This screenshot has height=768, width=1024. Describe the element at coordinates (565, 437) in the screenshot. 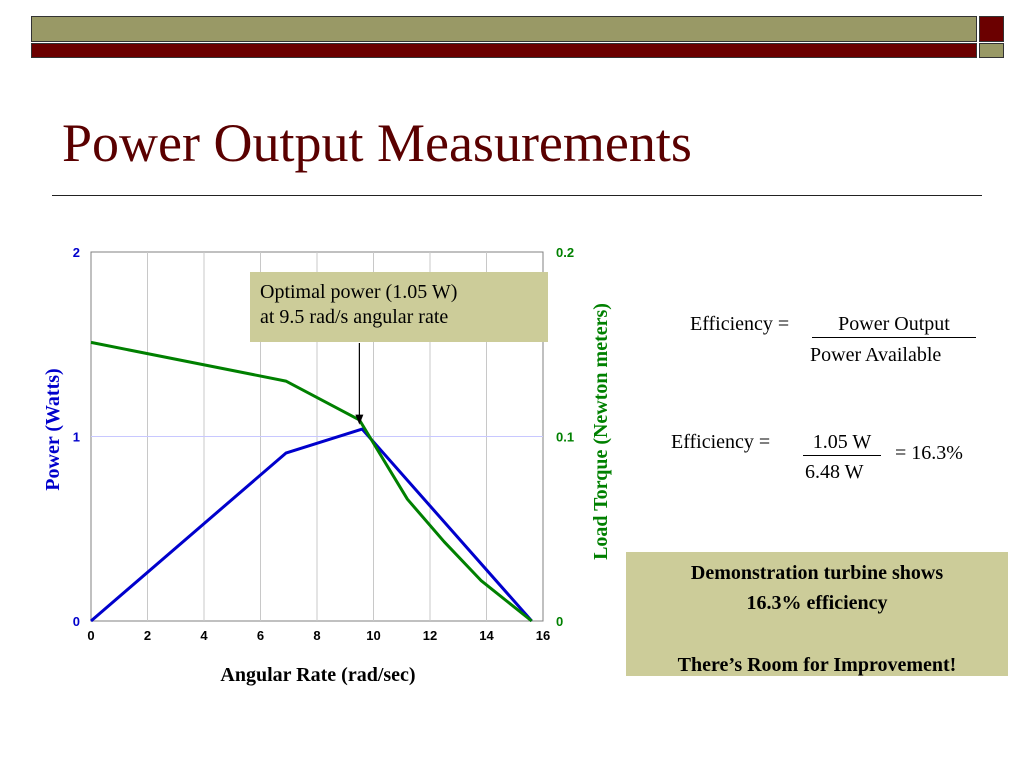

I see `y-right-tick-label: 0.1` at that location.